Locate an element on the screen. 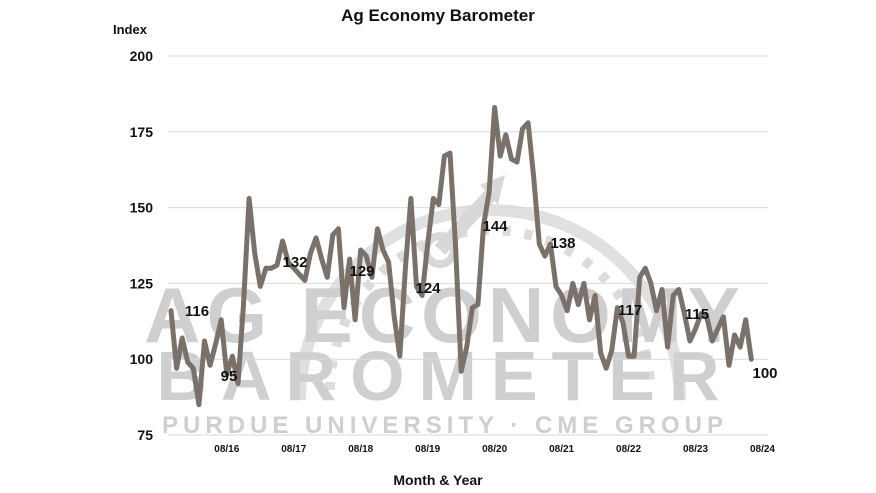 This screenshot has height=493, width=876. data-label: 117 is located at coordinates (630, 310).